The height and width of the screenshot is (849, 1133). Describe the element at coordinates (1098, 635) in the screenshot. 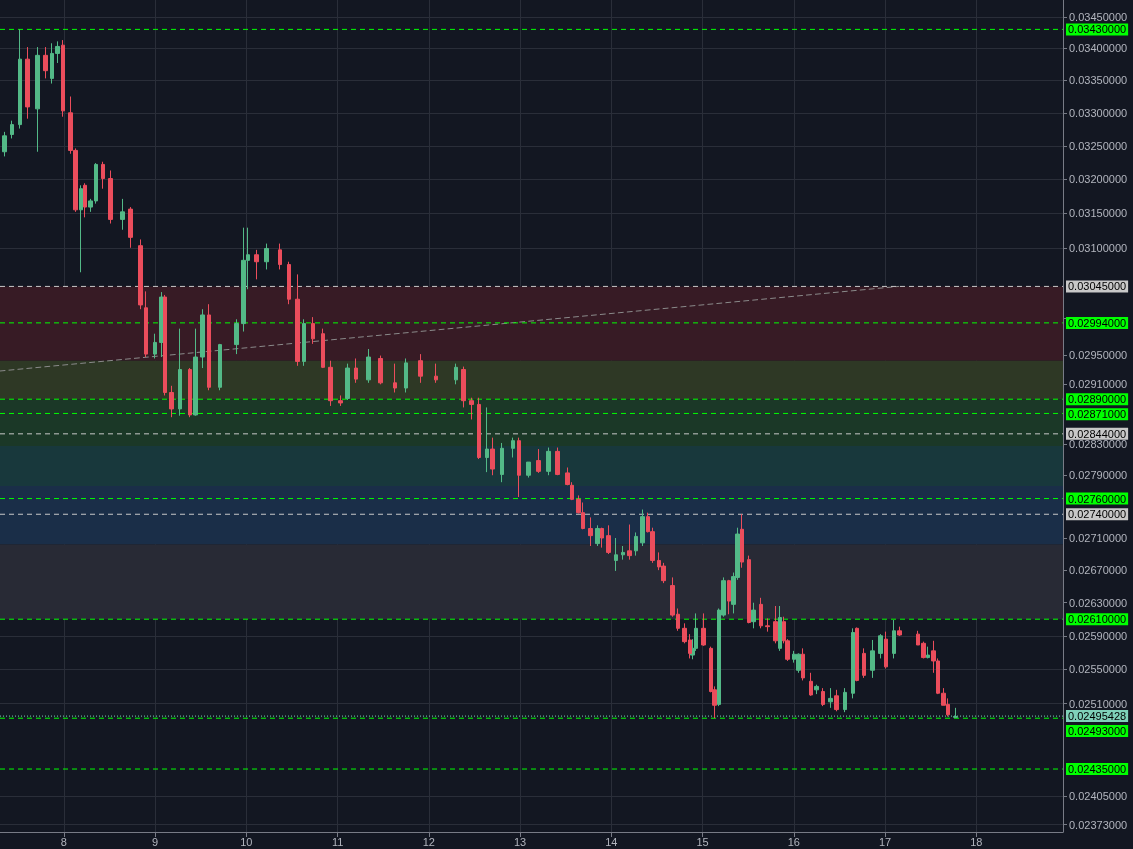

I see `y-tick-label: 0.02590000` at that location.